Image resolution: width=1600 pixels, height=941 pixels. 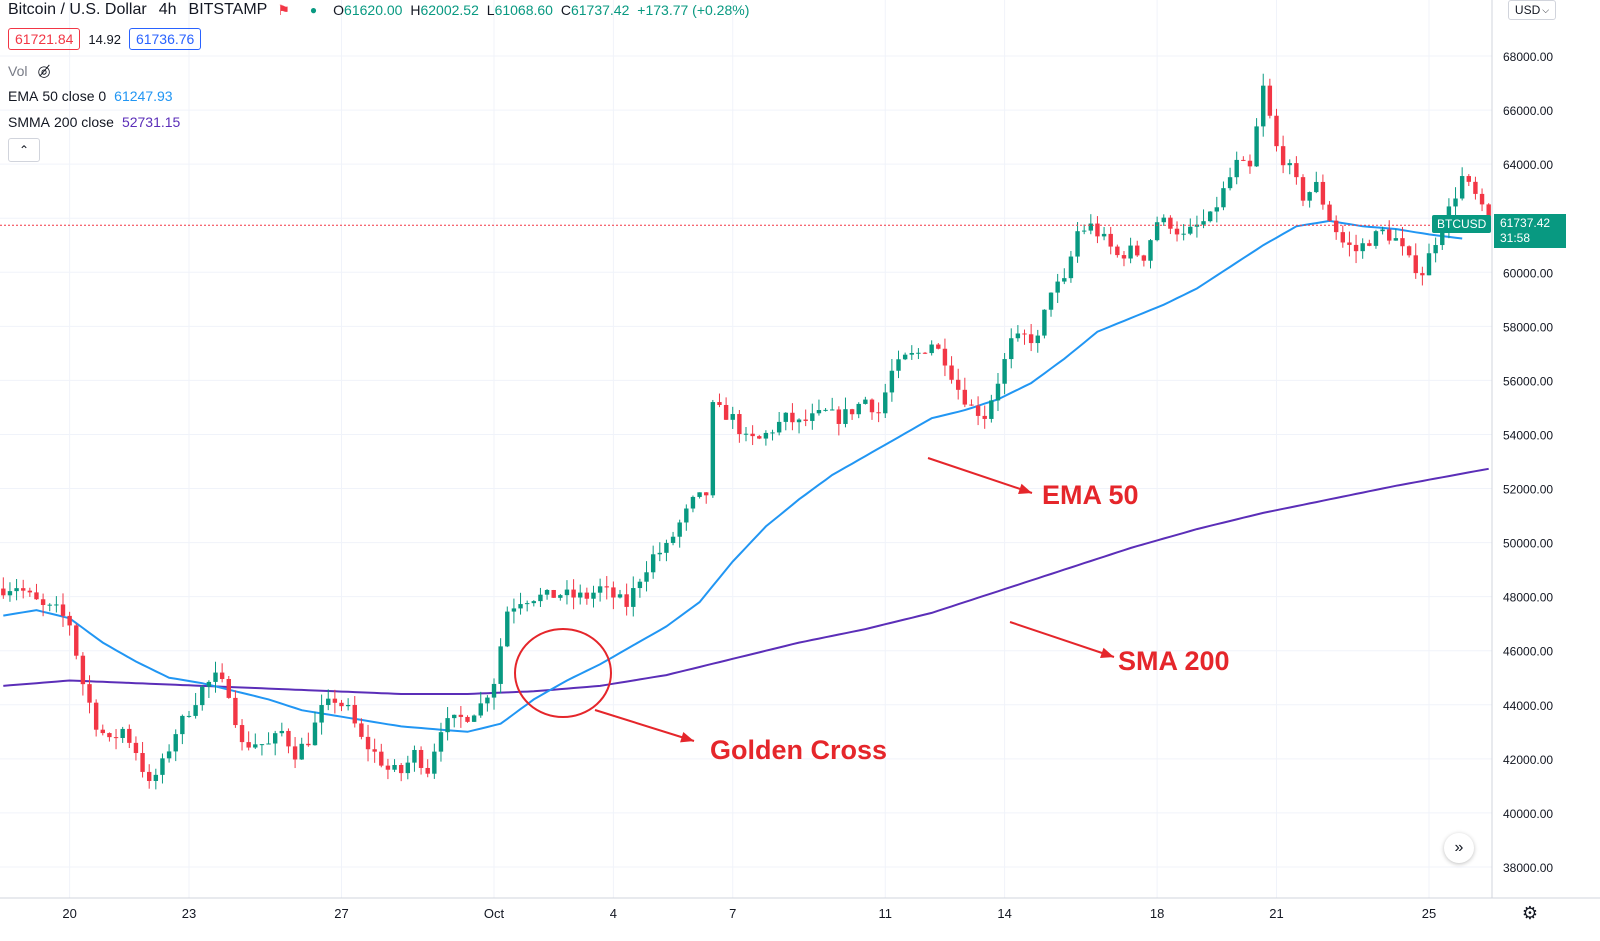 I want to click on price-tick-label: 50000.00, so click(x=1528, y=544).